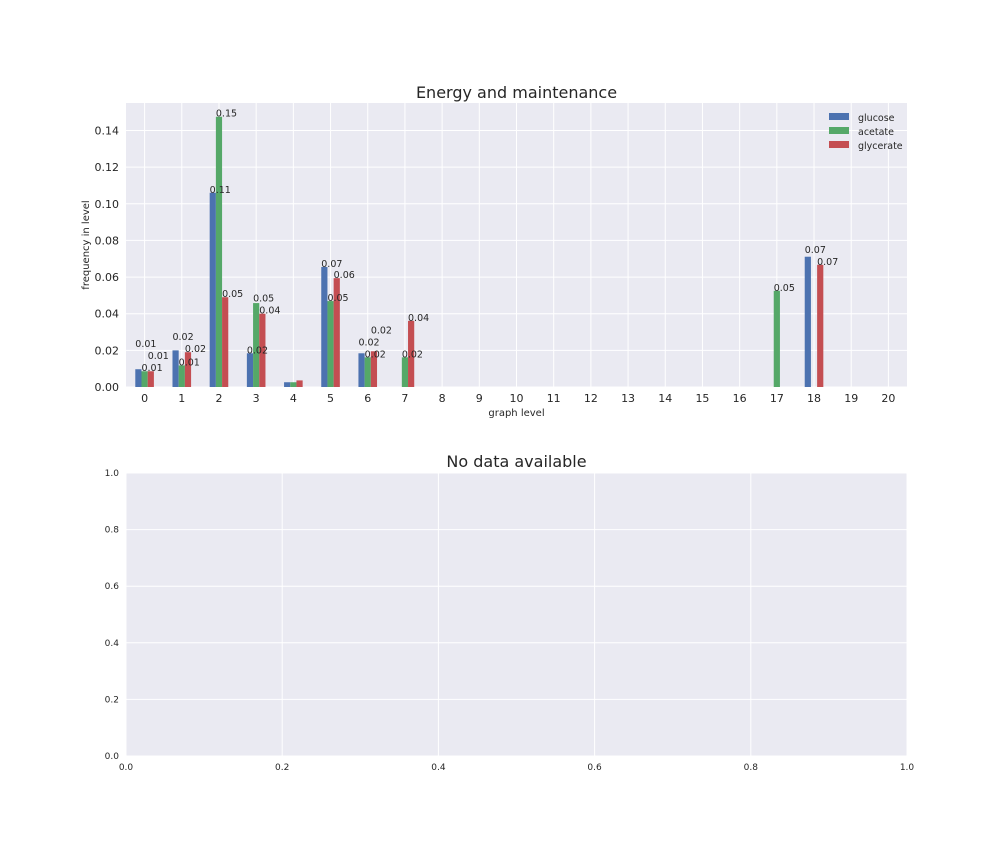 The height and width of the screenshot is (864, 1008). I want to click on x-tick-label: 0.6, so click(594, 768).